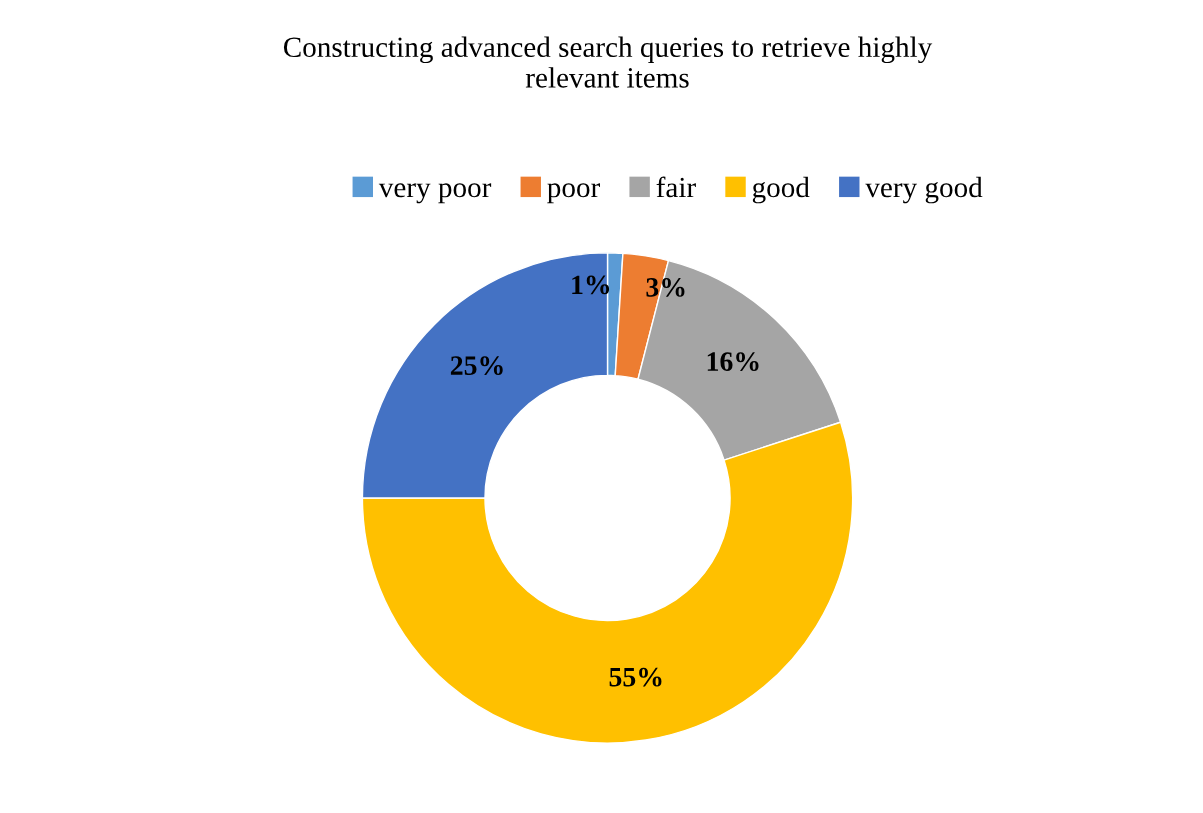 The height and width of the screenshot is (813, 1203). Describe the element at coordinates (435, 193) in the screenshot. I see `legend-label: very poor` at that location.